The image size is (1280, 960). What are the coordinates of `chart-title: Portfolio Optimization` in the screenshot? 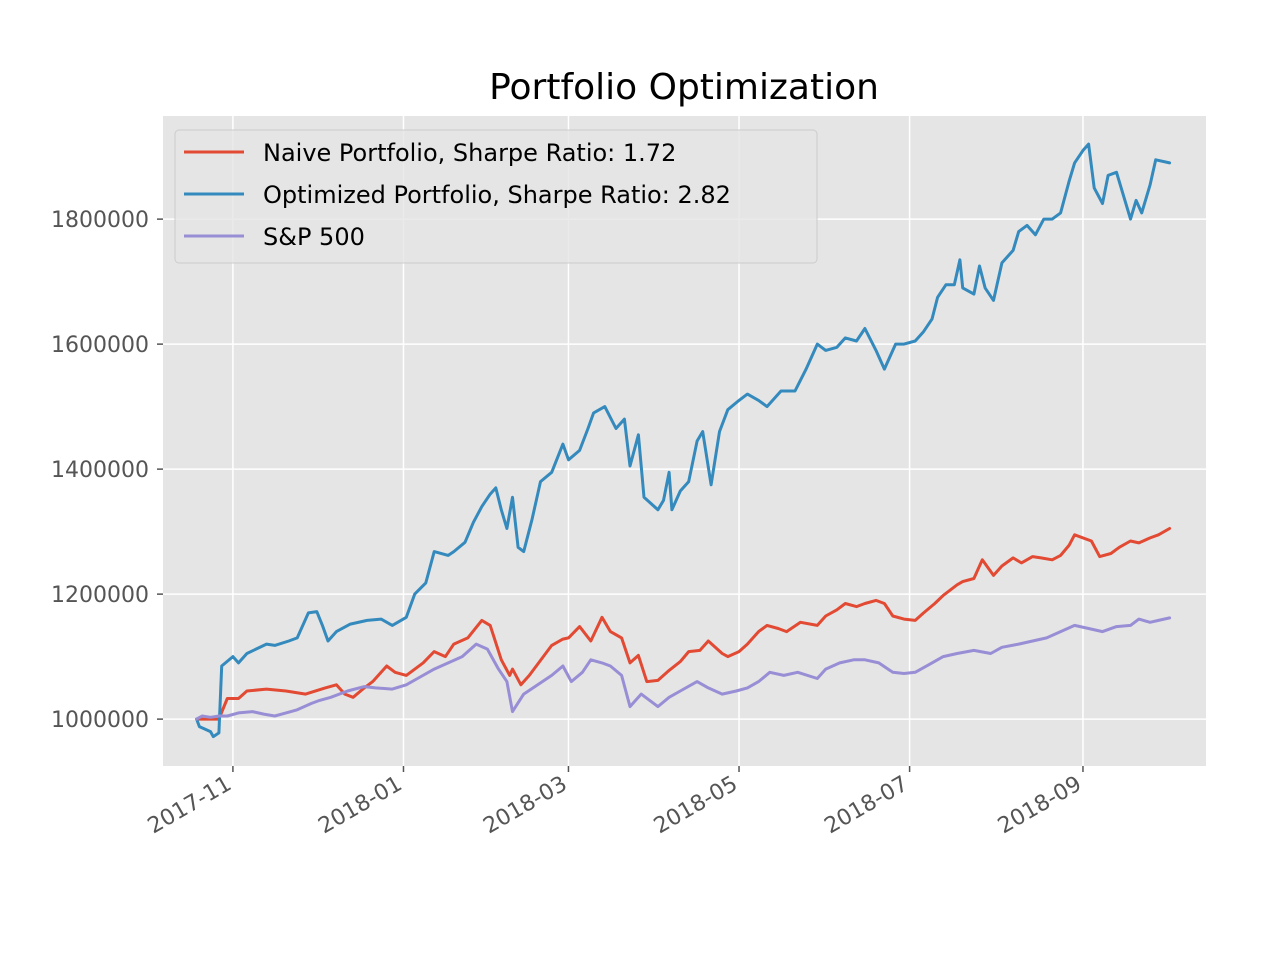 It's located at (684, 87).